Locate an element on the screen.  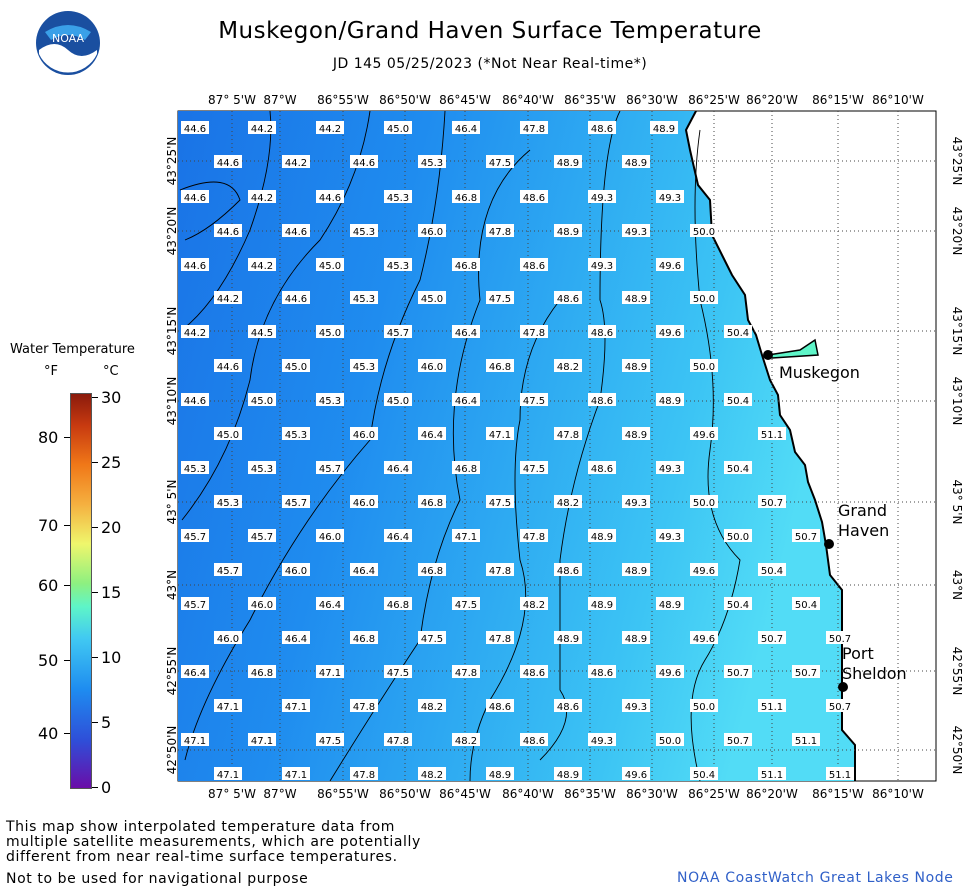
longitude-label-top: 86°55'W is located at coordinates (343, 100).